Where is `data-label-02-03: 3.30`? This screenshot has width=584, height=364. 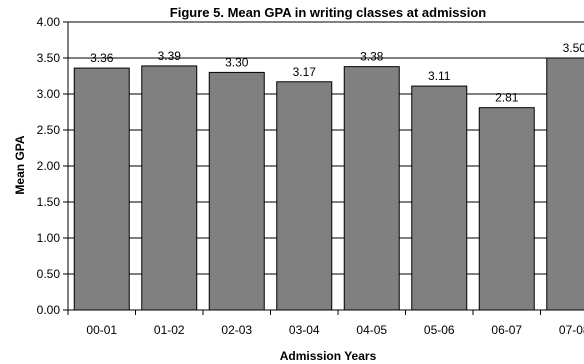 data-label-02-03: 3.30 is located at coordinates (237, 62).